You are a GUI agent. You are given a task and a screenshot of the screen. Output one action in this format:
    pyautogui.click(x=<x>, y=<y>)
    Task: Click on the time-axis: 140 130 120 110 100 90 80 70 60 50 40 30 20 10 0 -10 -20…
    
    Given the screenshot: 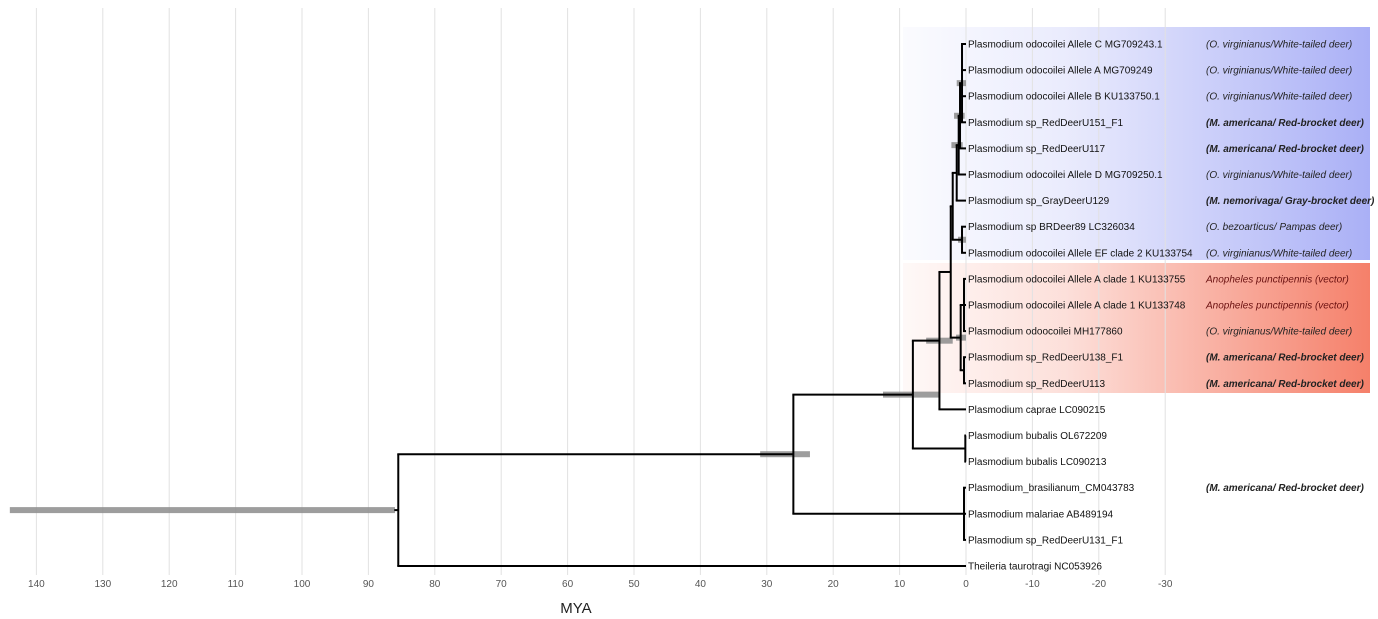 What is the action you would take?
    pyautogui.click(x=600, y=584)
    